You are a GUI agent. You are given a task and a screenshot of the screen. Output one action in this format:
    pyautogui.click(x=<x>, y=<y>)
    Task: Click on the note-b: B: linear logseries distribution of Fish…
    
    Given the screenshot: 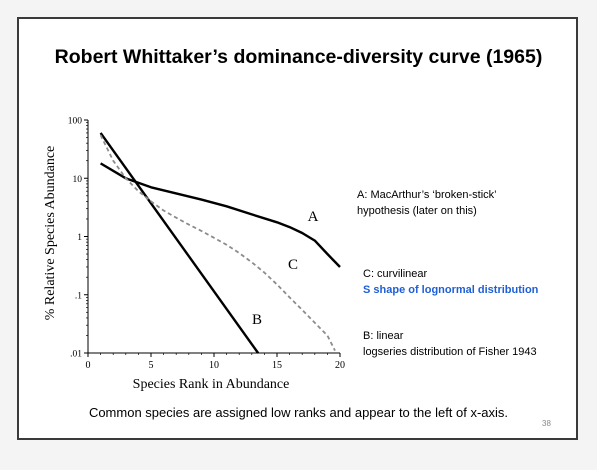 What is the action you would take?
    pyautogui.click(x=450, y=344)
    